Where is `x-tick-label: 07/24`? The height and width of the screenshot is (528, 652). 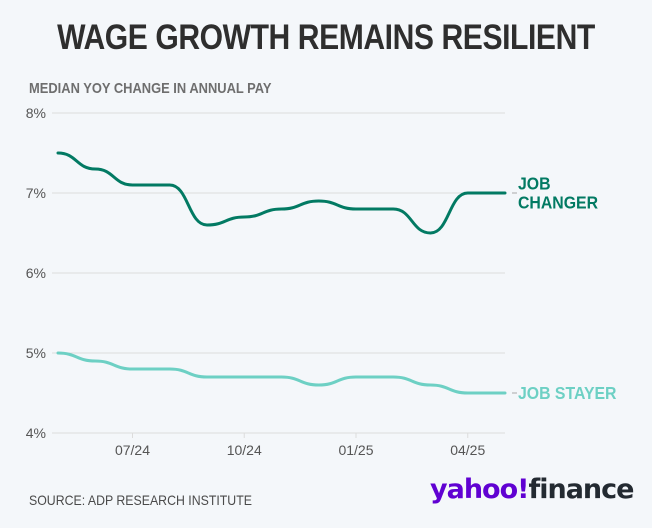 x-tick-label: 07/24 is located at coordinates (132, 450).